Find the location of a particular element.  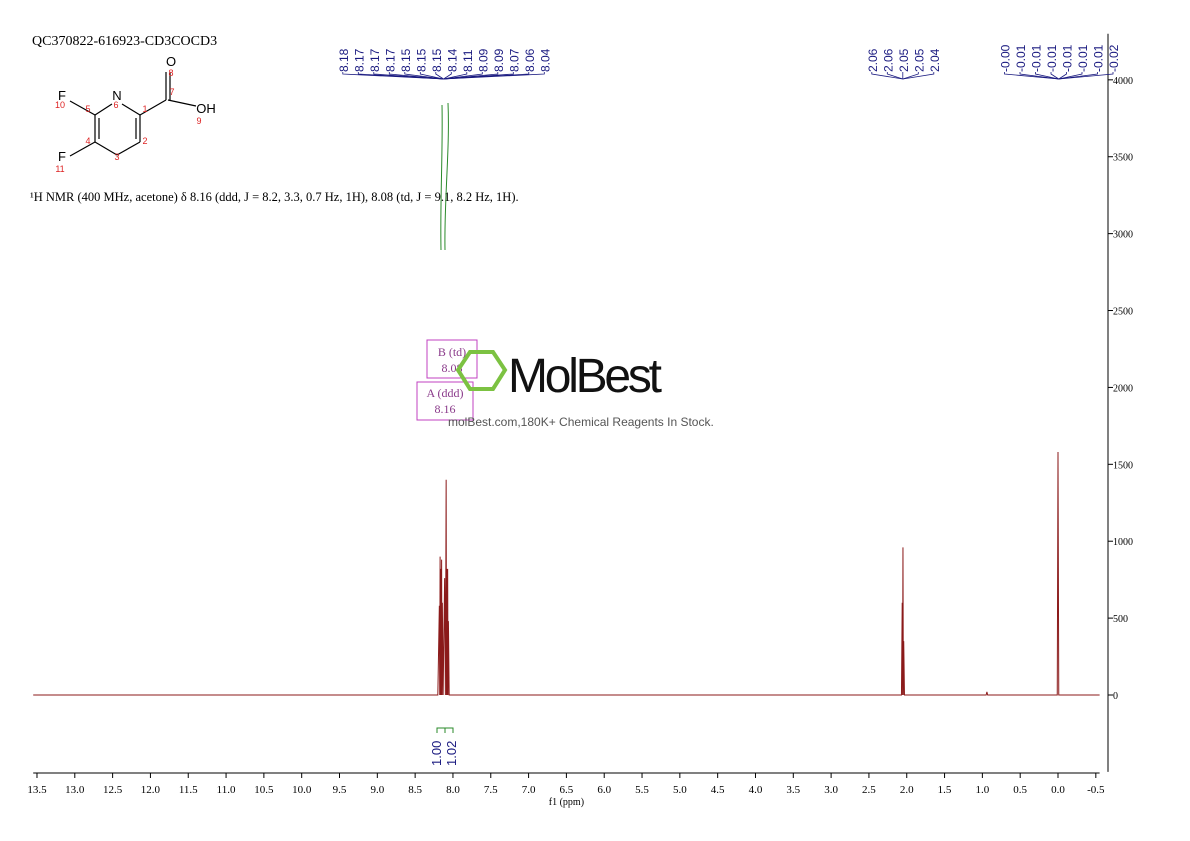

y-tick-label: 4000 is located at coordinates (1123, 81).